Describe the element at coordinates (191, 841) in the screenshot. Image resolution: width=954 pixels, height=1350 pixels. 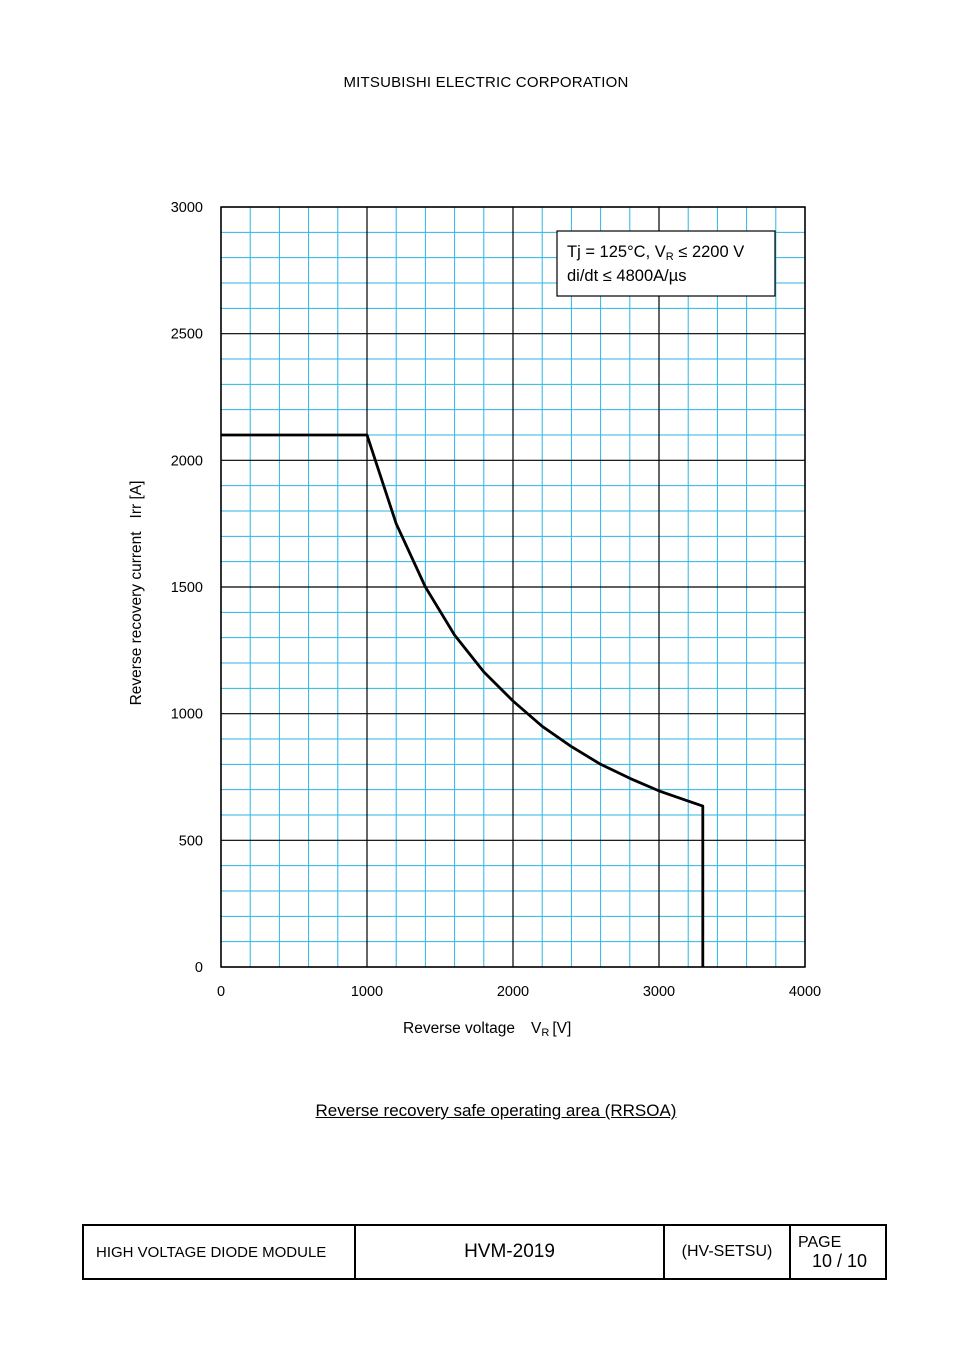
I see `y-tick-label: 500` at that location.